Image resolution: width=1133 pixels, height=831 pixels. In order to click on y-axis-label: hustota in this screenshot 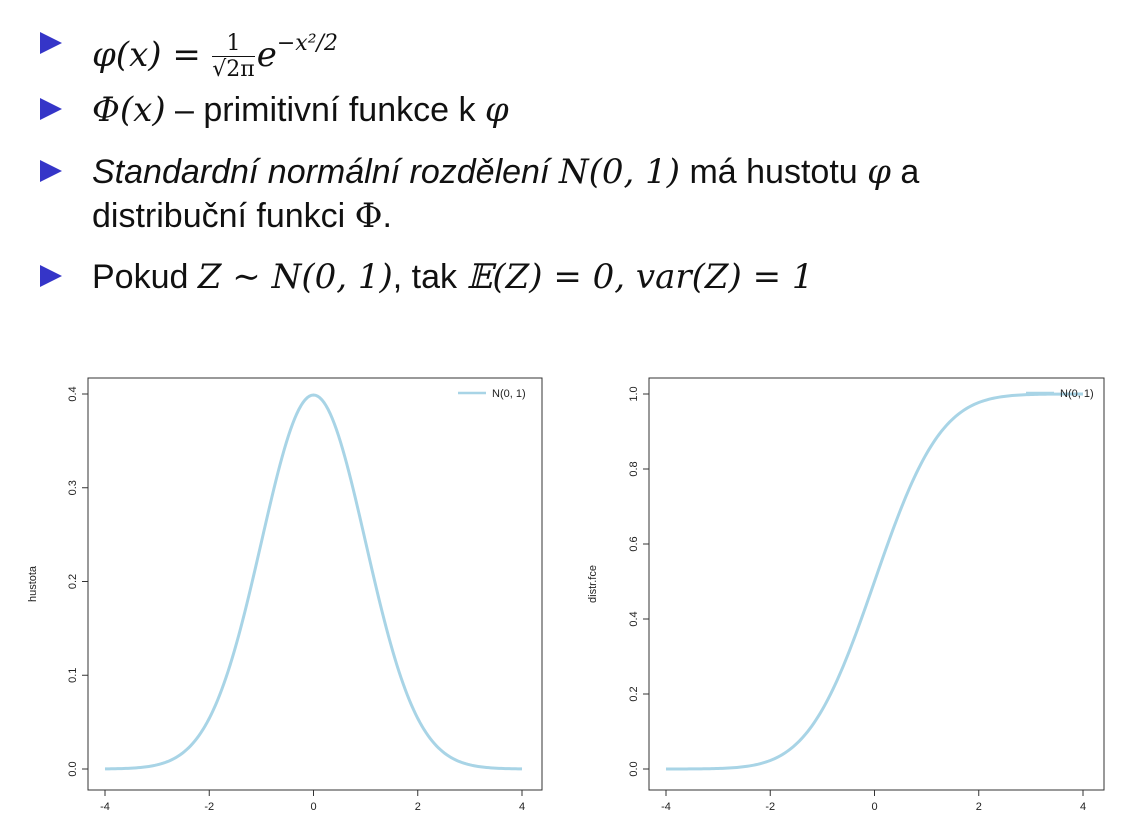, I will do `click(33, 583)`.